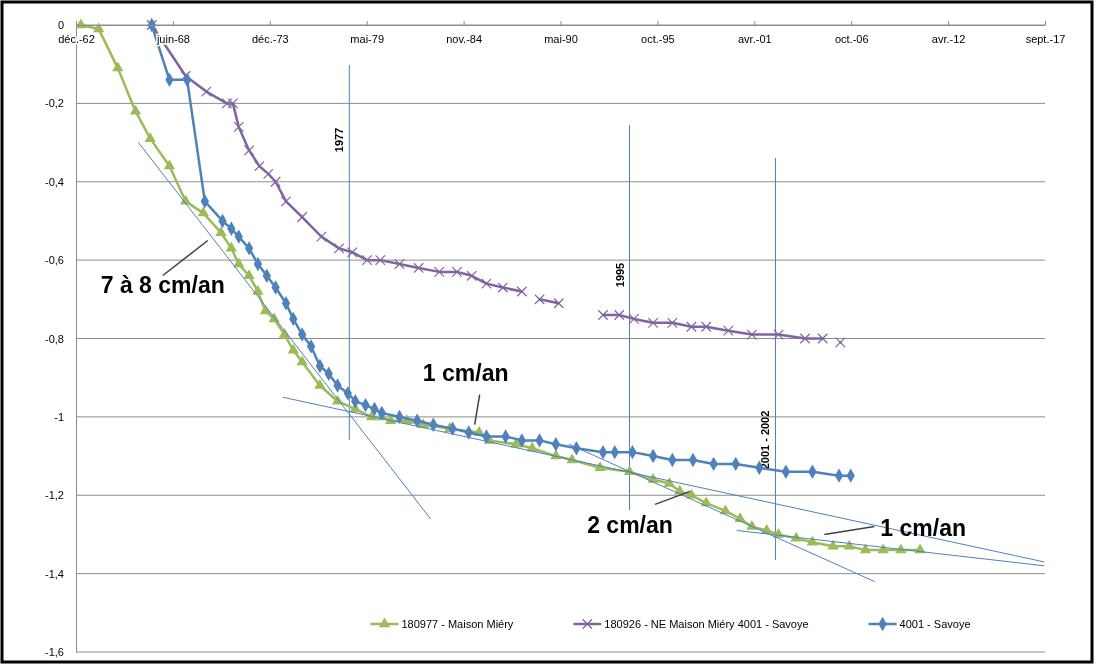 The width and height of the screenshot is (1096, 666). Describe the element at coordinates (935, 624) in the screenshot. I see `legend-label: 4001 - Savoye` at that location.